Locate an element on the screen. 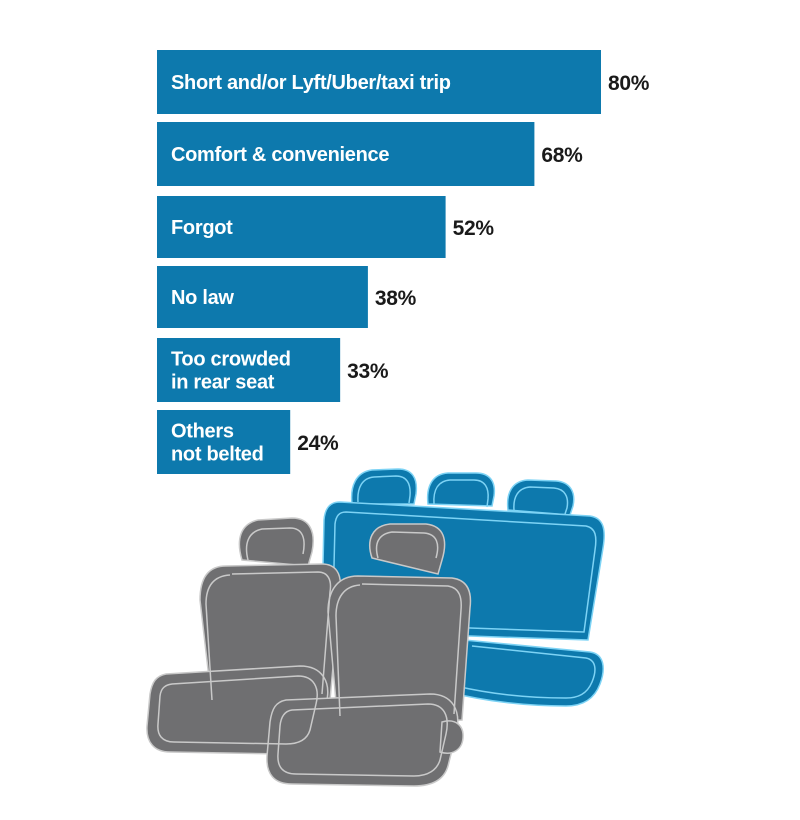 The width and height of the screenshot is (800, 820). front-right-cushion is located at coordinates (362, 740).